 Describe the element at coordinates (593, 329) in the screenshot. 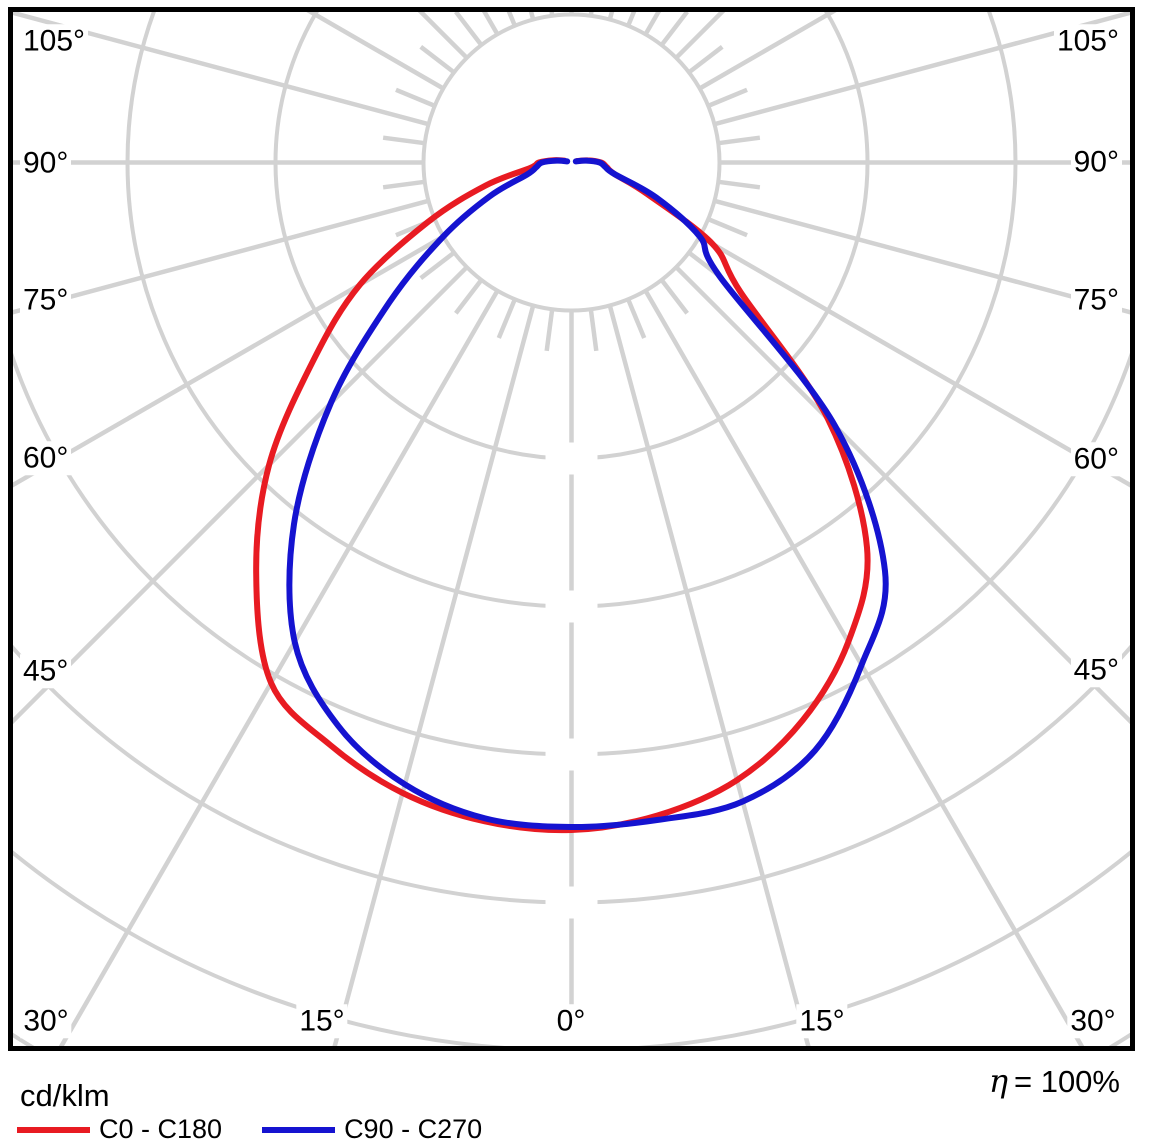

I see `grid-tick-7.5` at that location.